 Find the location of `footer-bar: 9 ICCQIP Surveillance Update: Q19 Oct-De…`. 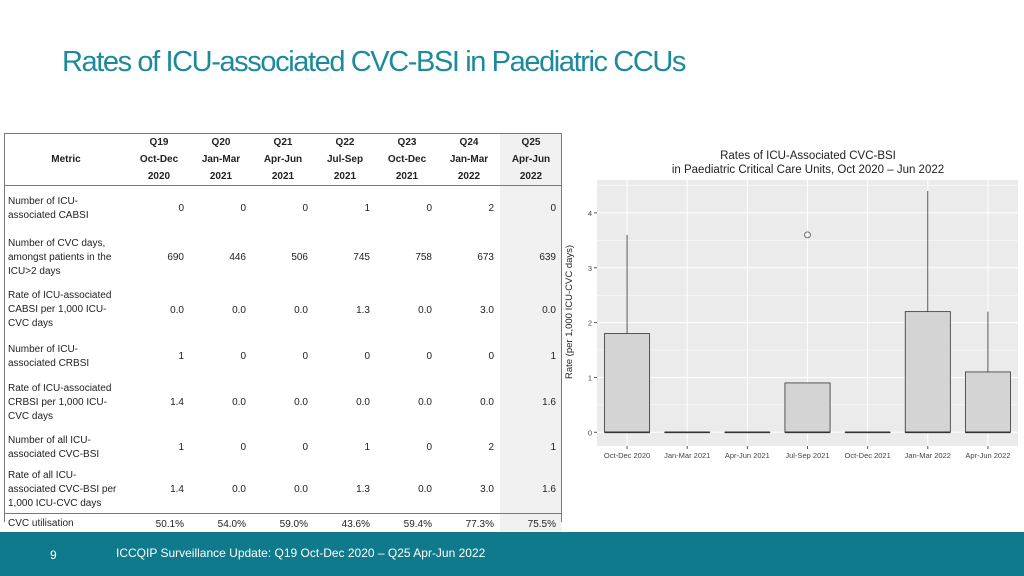

footer-bar: 9 ICCQIP Surveillance Update: Q19 Oct-De… is located at coordinates (512, 554).